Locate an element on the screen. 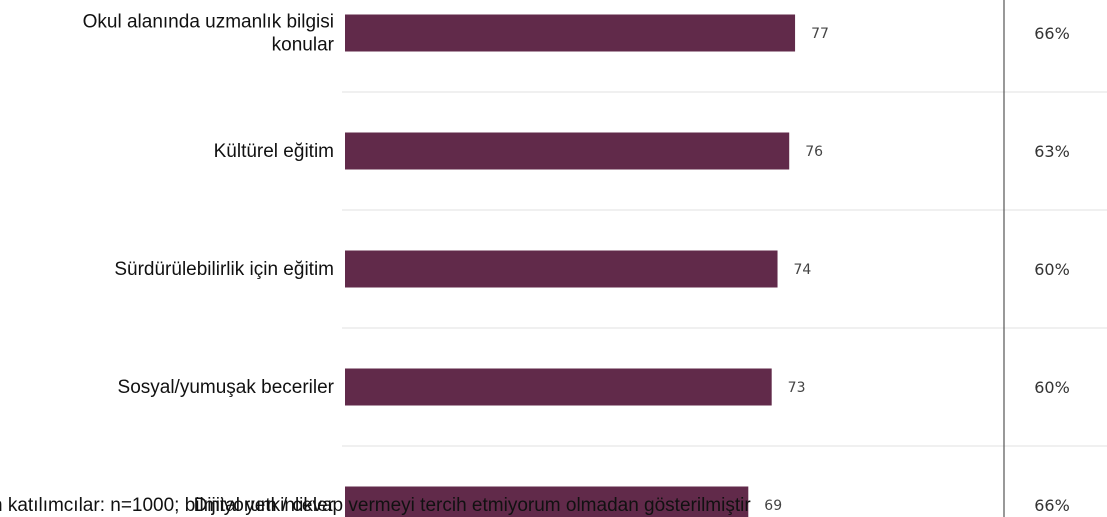 This screenshot has height=517, width=1107. value-label: 73 is located at coordinates (797, 388).